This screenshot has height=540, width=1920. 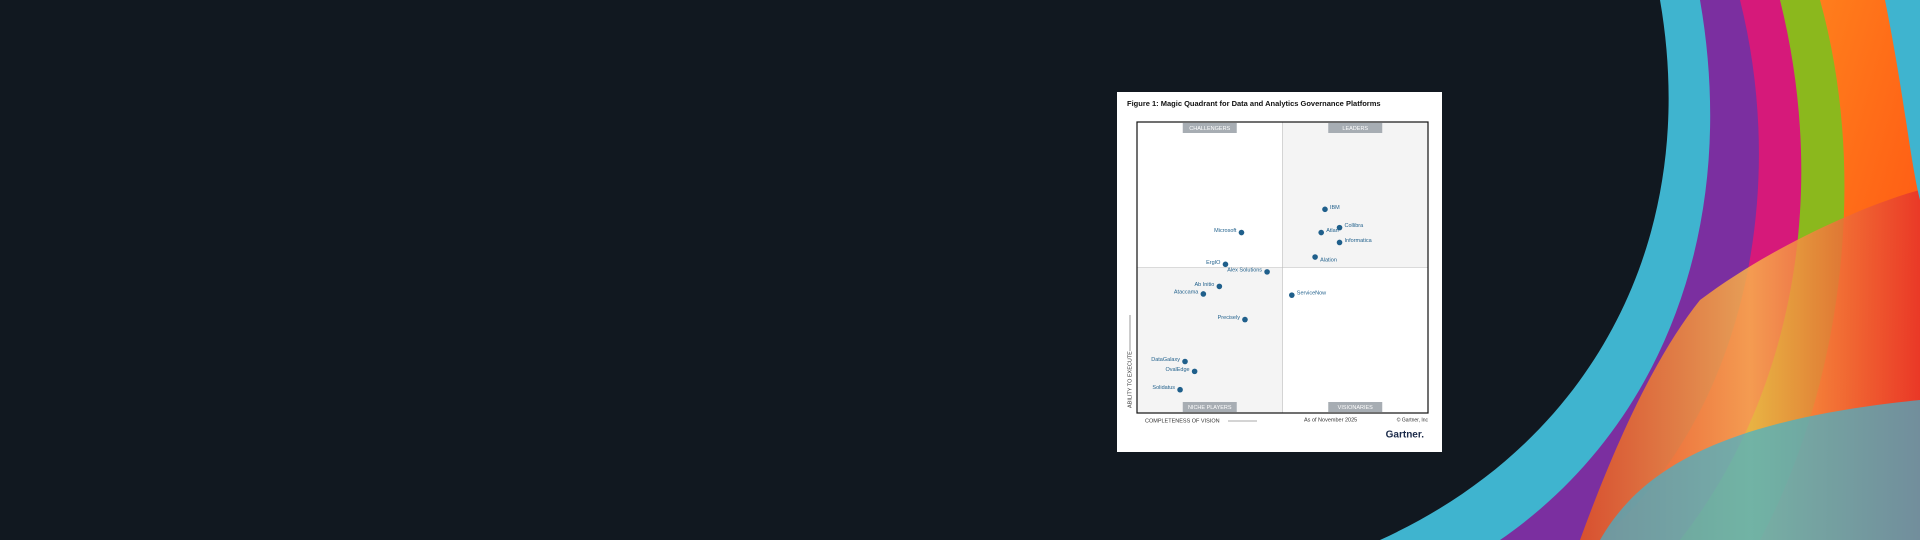 What do you see at coordinates (1359, 241) in the screenshot?
I see `vendor-label: Informatica` at bounding box center [1359, 241].